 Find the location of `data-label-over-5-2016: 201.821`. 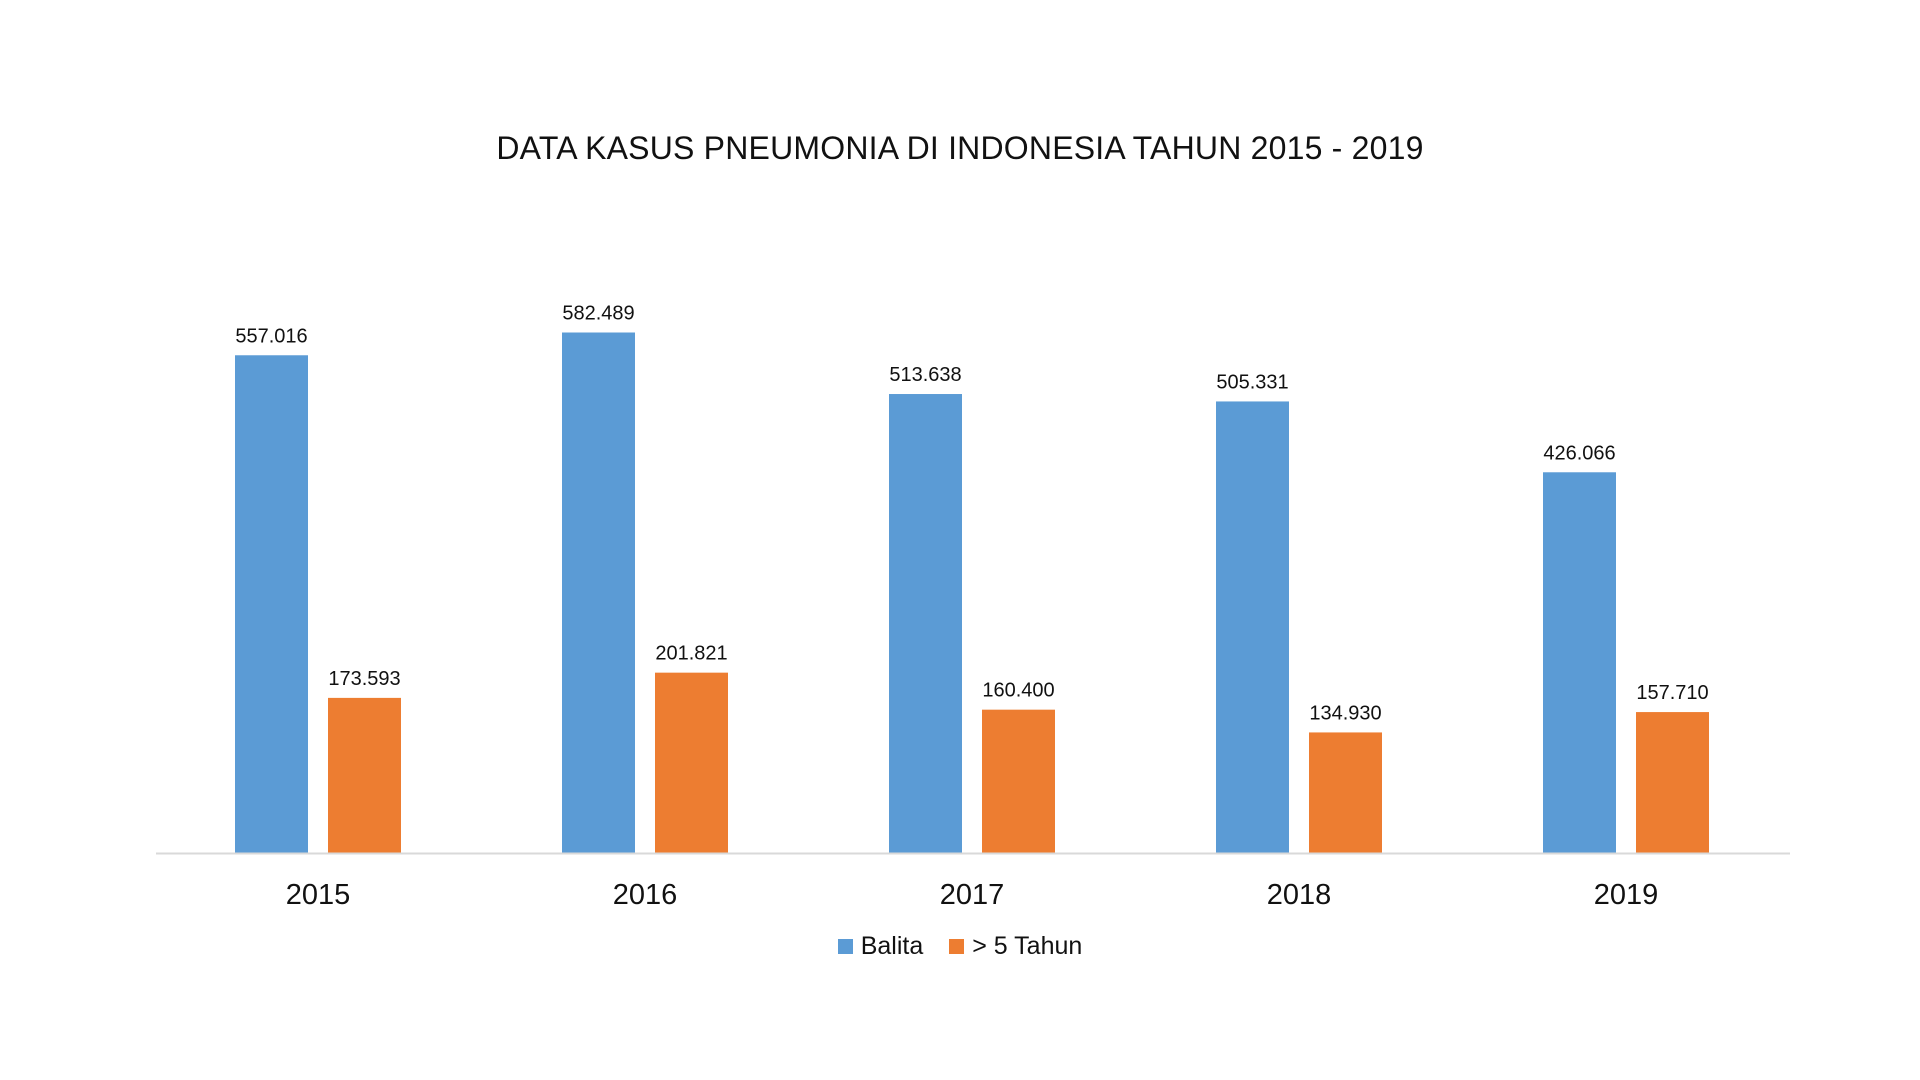

data-label-over-5-2016: 201.821 is located at coordinates (691, 654).